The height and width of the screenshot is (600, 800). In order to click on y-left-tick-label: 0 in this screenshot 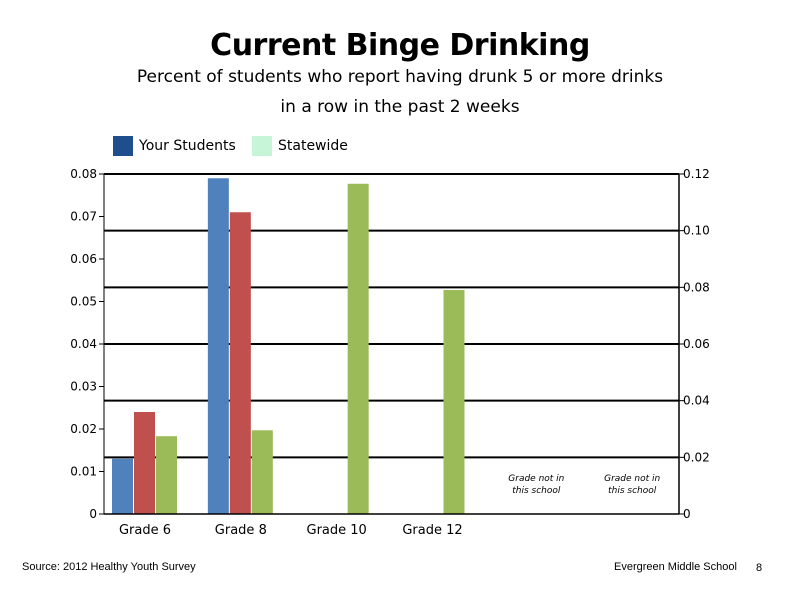, I will do `click(93, 514)`.